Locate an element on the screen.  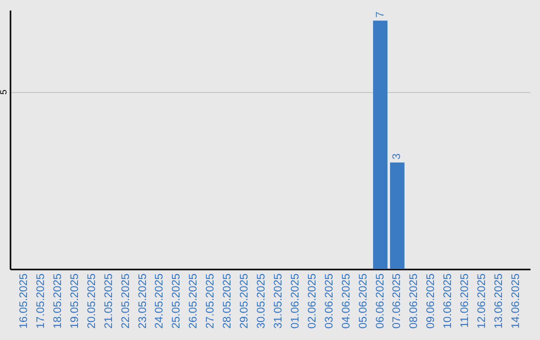
x-tick-label: 23.05.2025 is located at coordinates (142, 301).